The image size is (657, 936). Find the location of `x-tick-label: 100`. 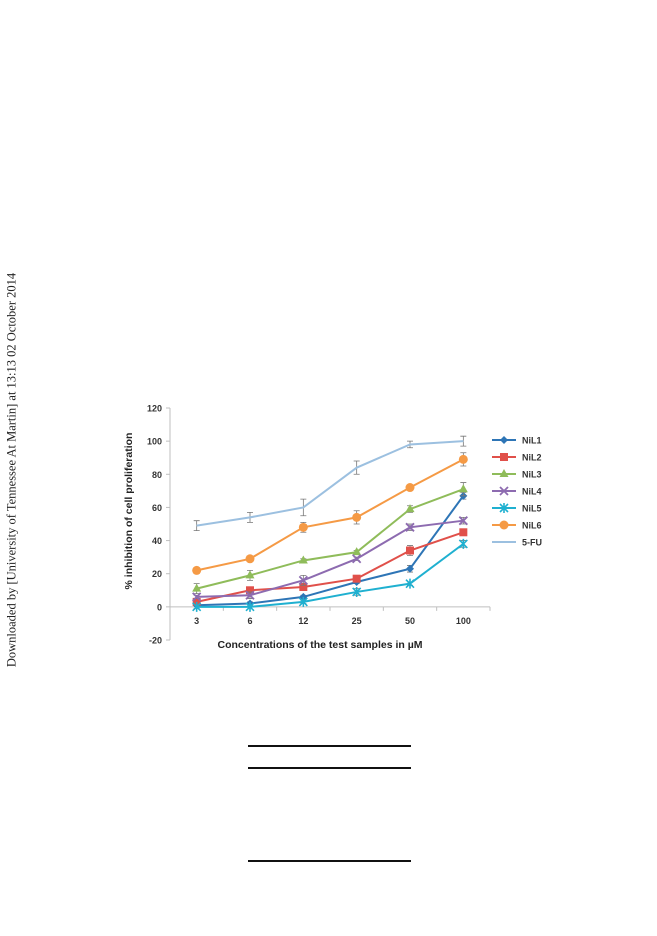

x-tick-label: 100 is located at coordinates (463, 621).